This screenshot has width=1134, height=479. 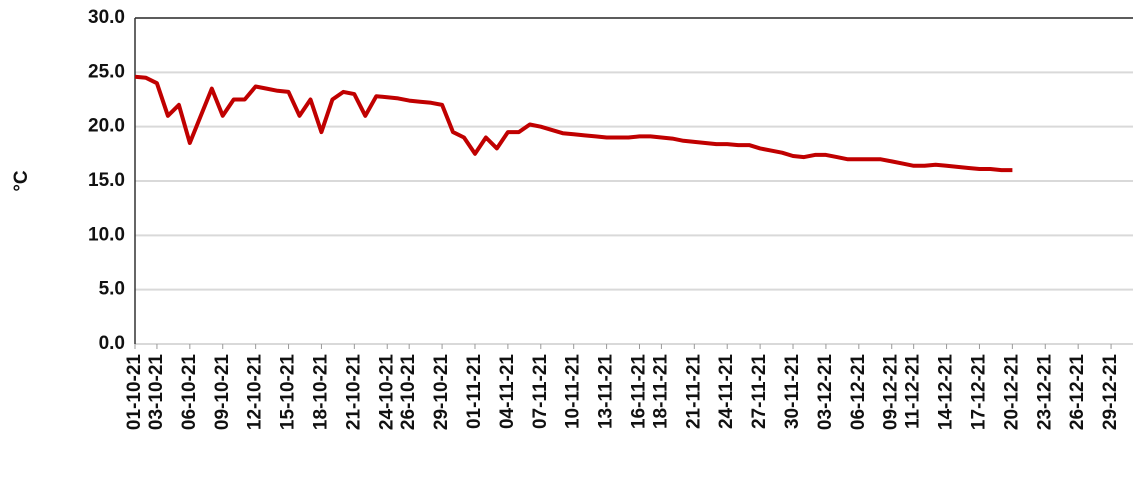 What do you see at coordinates (1077, 392) in the screenshot?
I see `x-tick-label: 26-12-21` at bounding box center [1077, 392].